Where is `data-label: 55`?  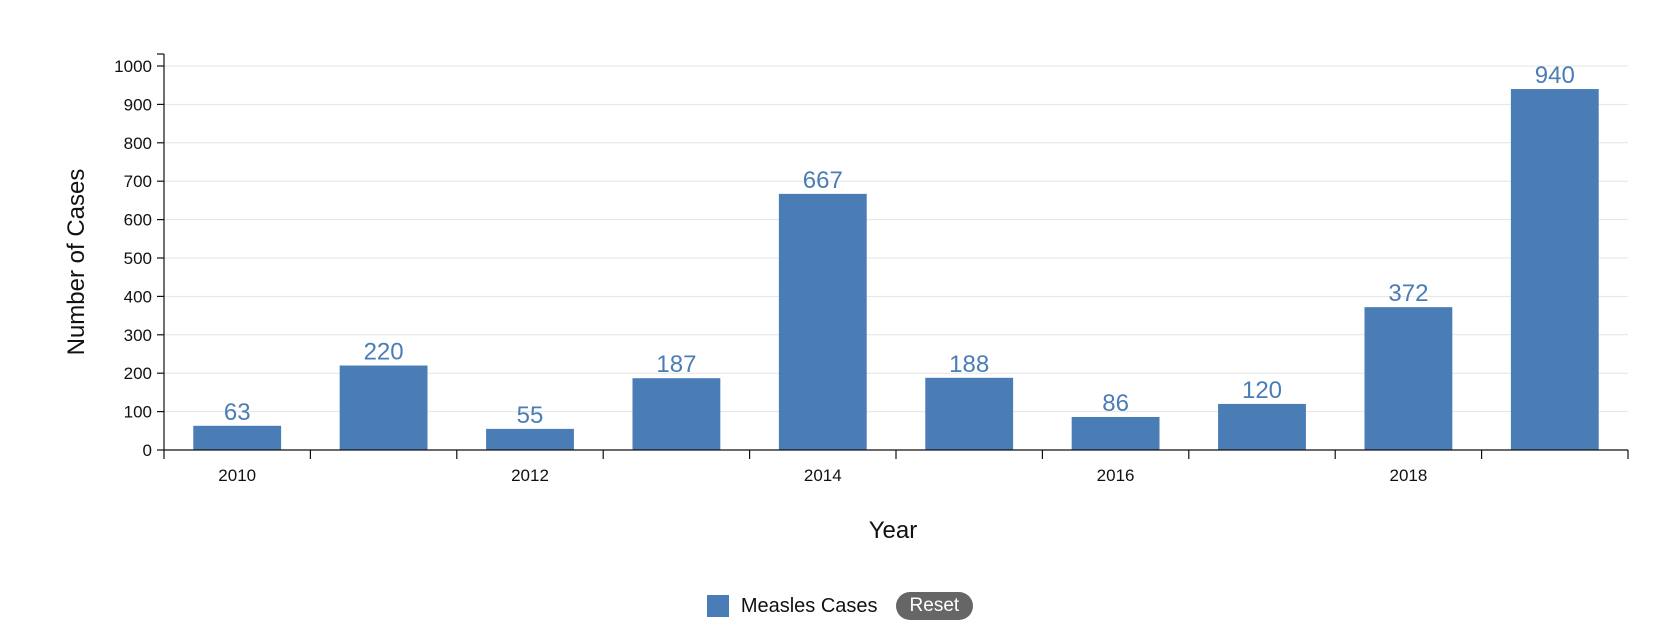 data-label: 55 is located at coordinates (530, 415).